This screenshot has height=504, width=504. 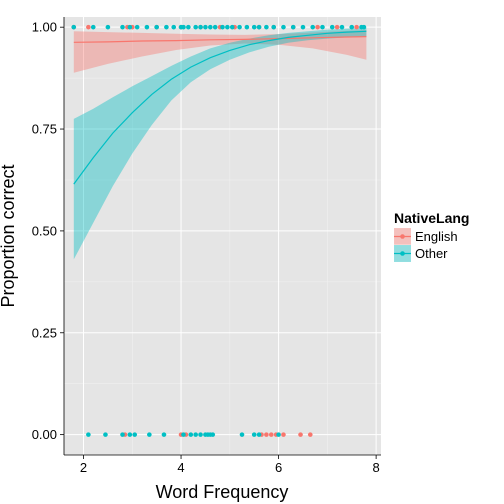 What do you see at coordinates (83, 467) in the screenshot?
I see `x-tick-label: 2` at bounding box center [83, 467].